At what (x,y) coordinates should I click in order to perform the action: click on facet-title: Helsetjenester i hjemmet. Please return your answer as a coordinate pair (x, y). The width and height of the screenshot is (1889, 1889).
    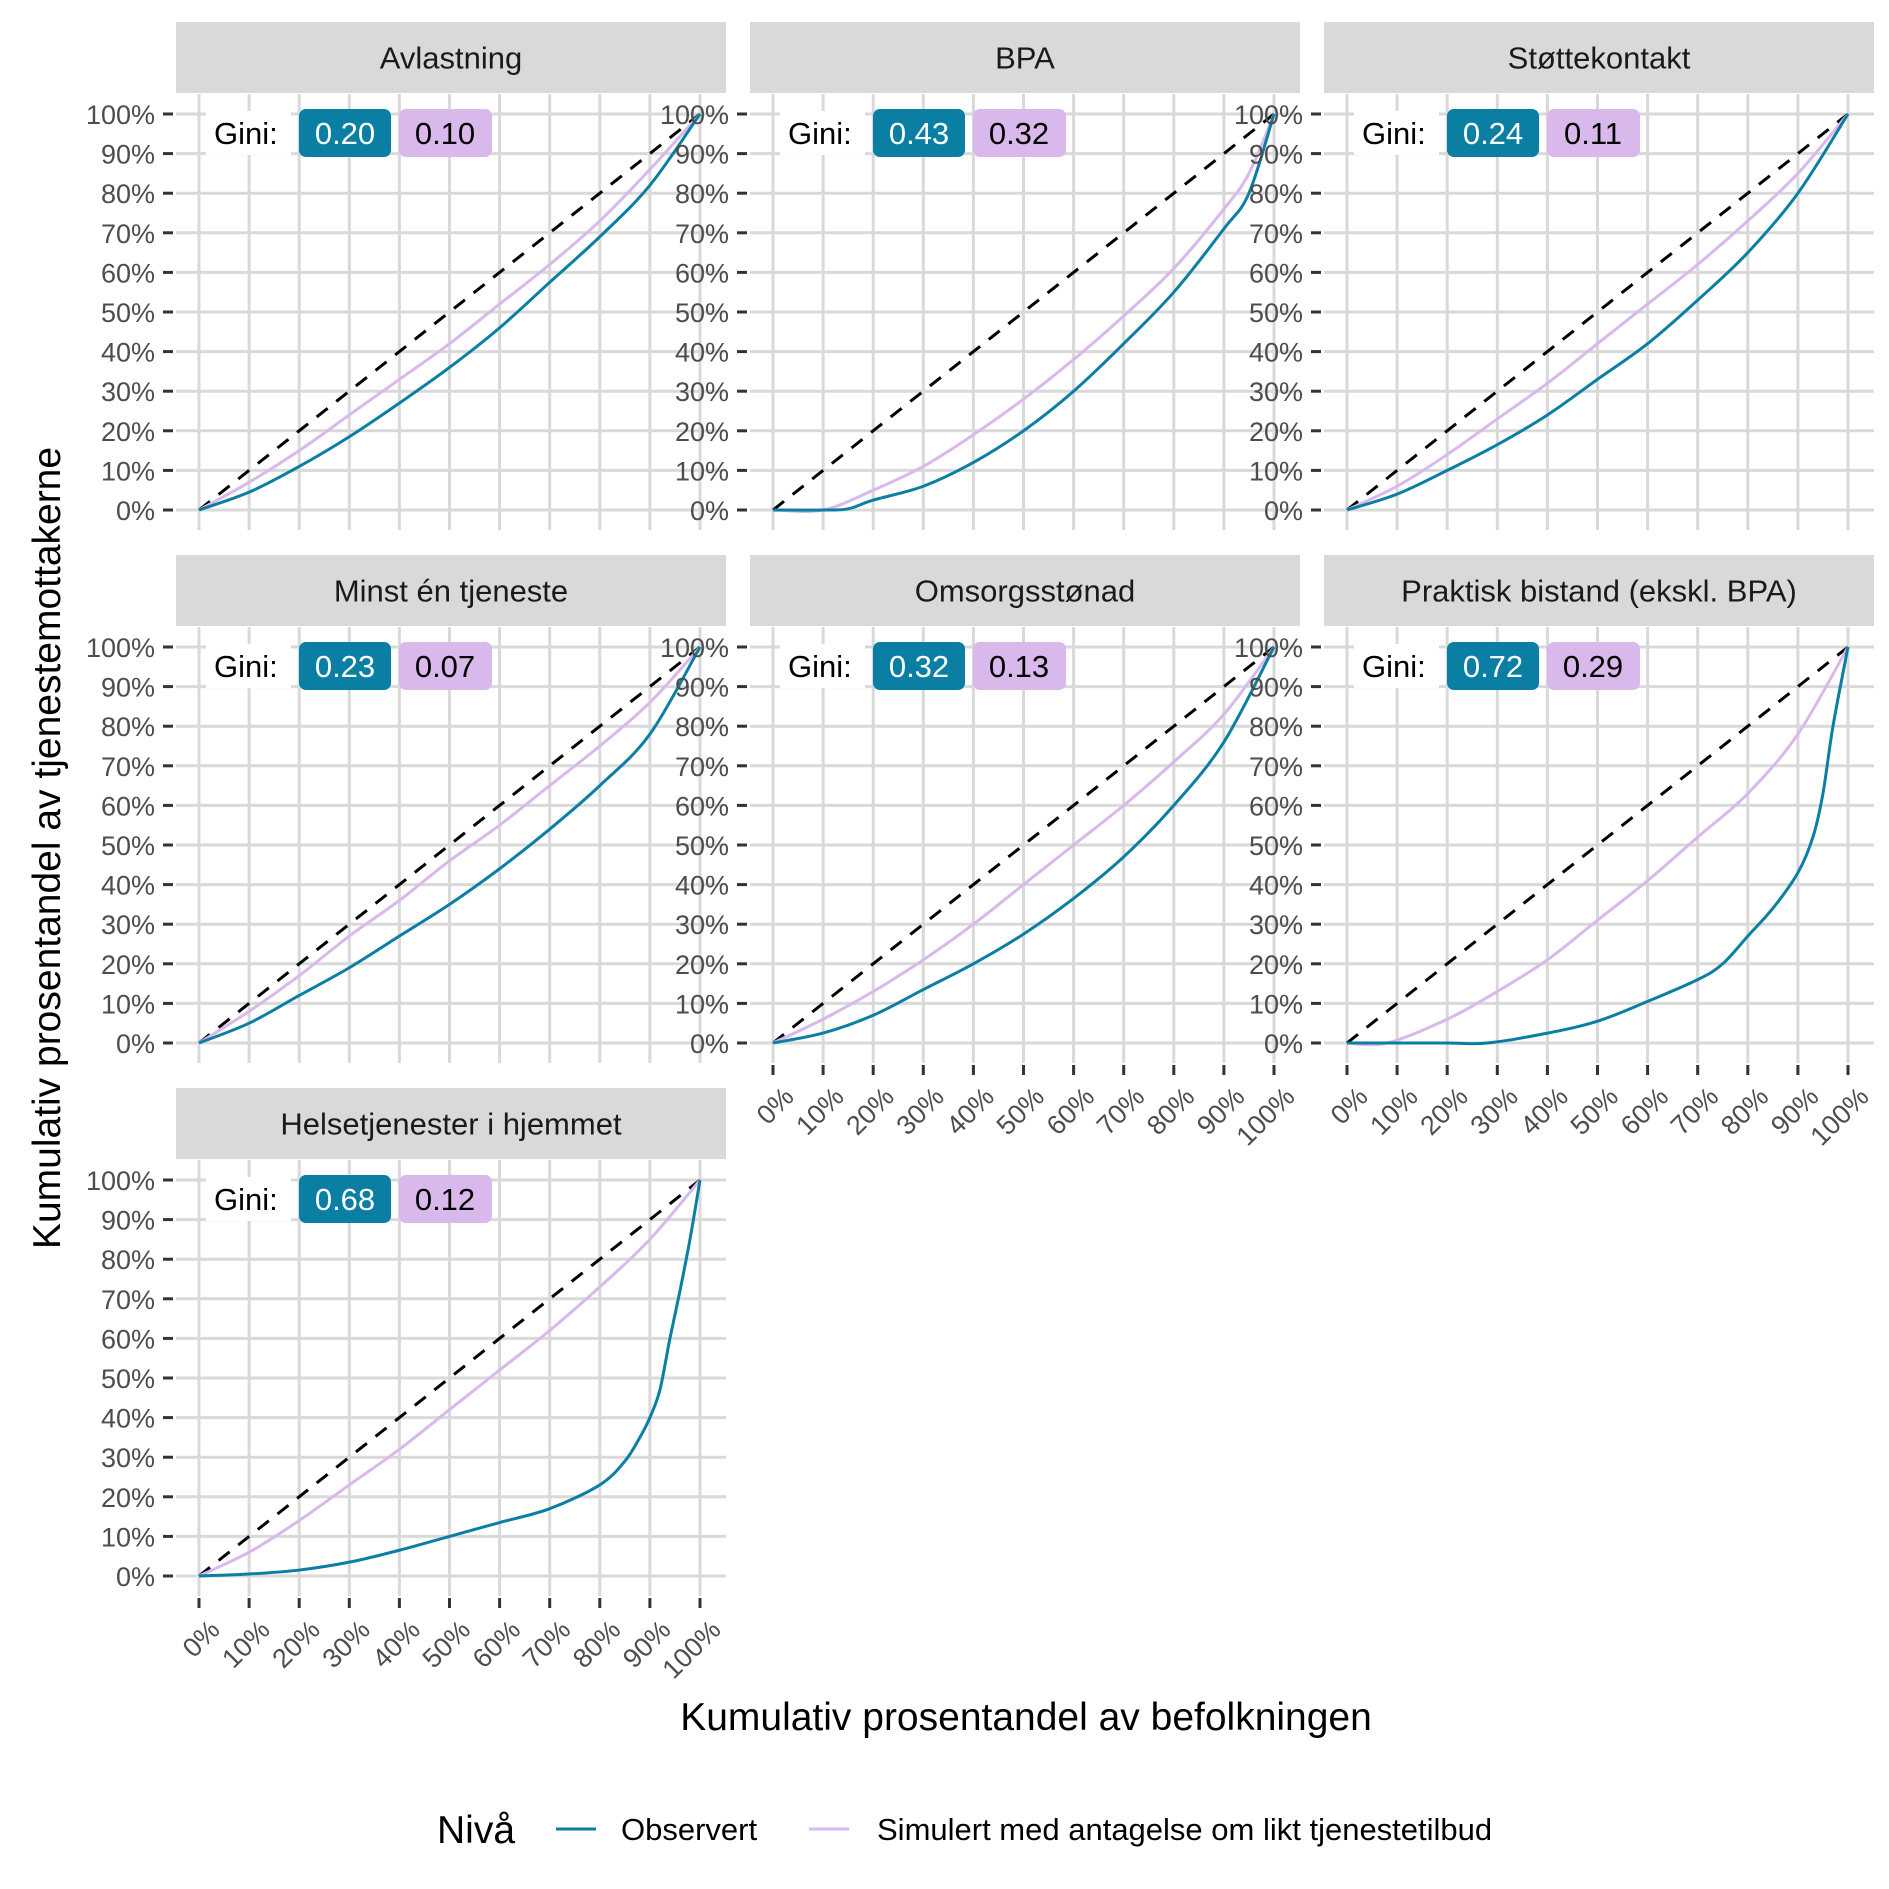
    Looking at the image, I should click on (451, 1124).